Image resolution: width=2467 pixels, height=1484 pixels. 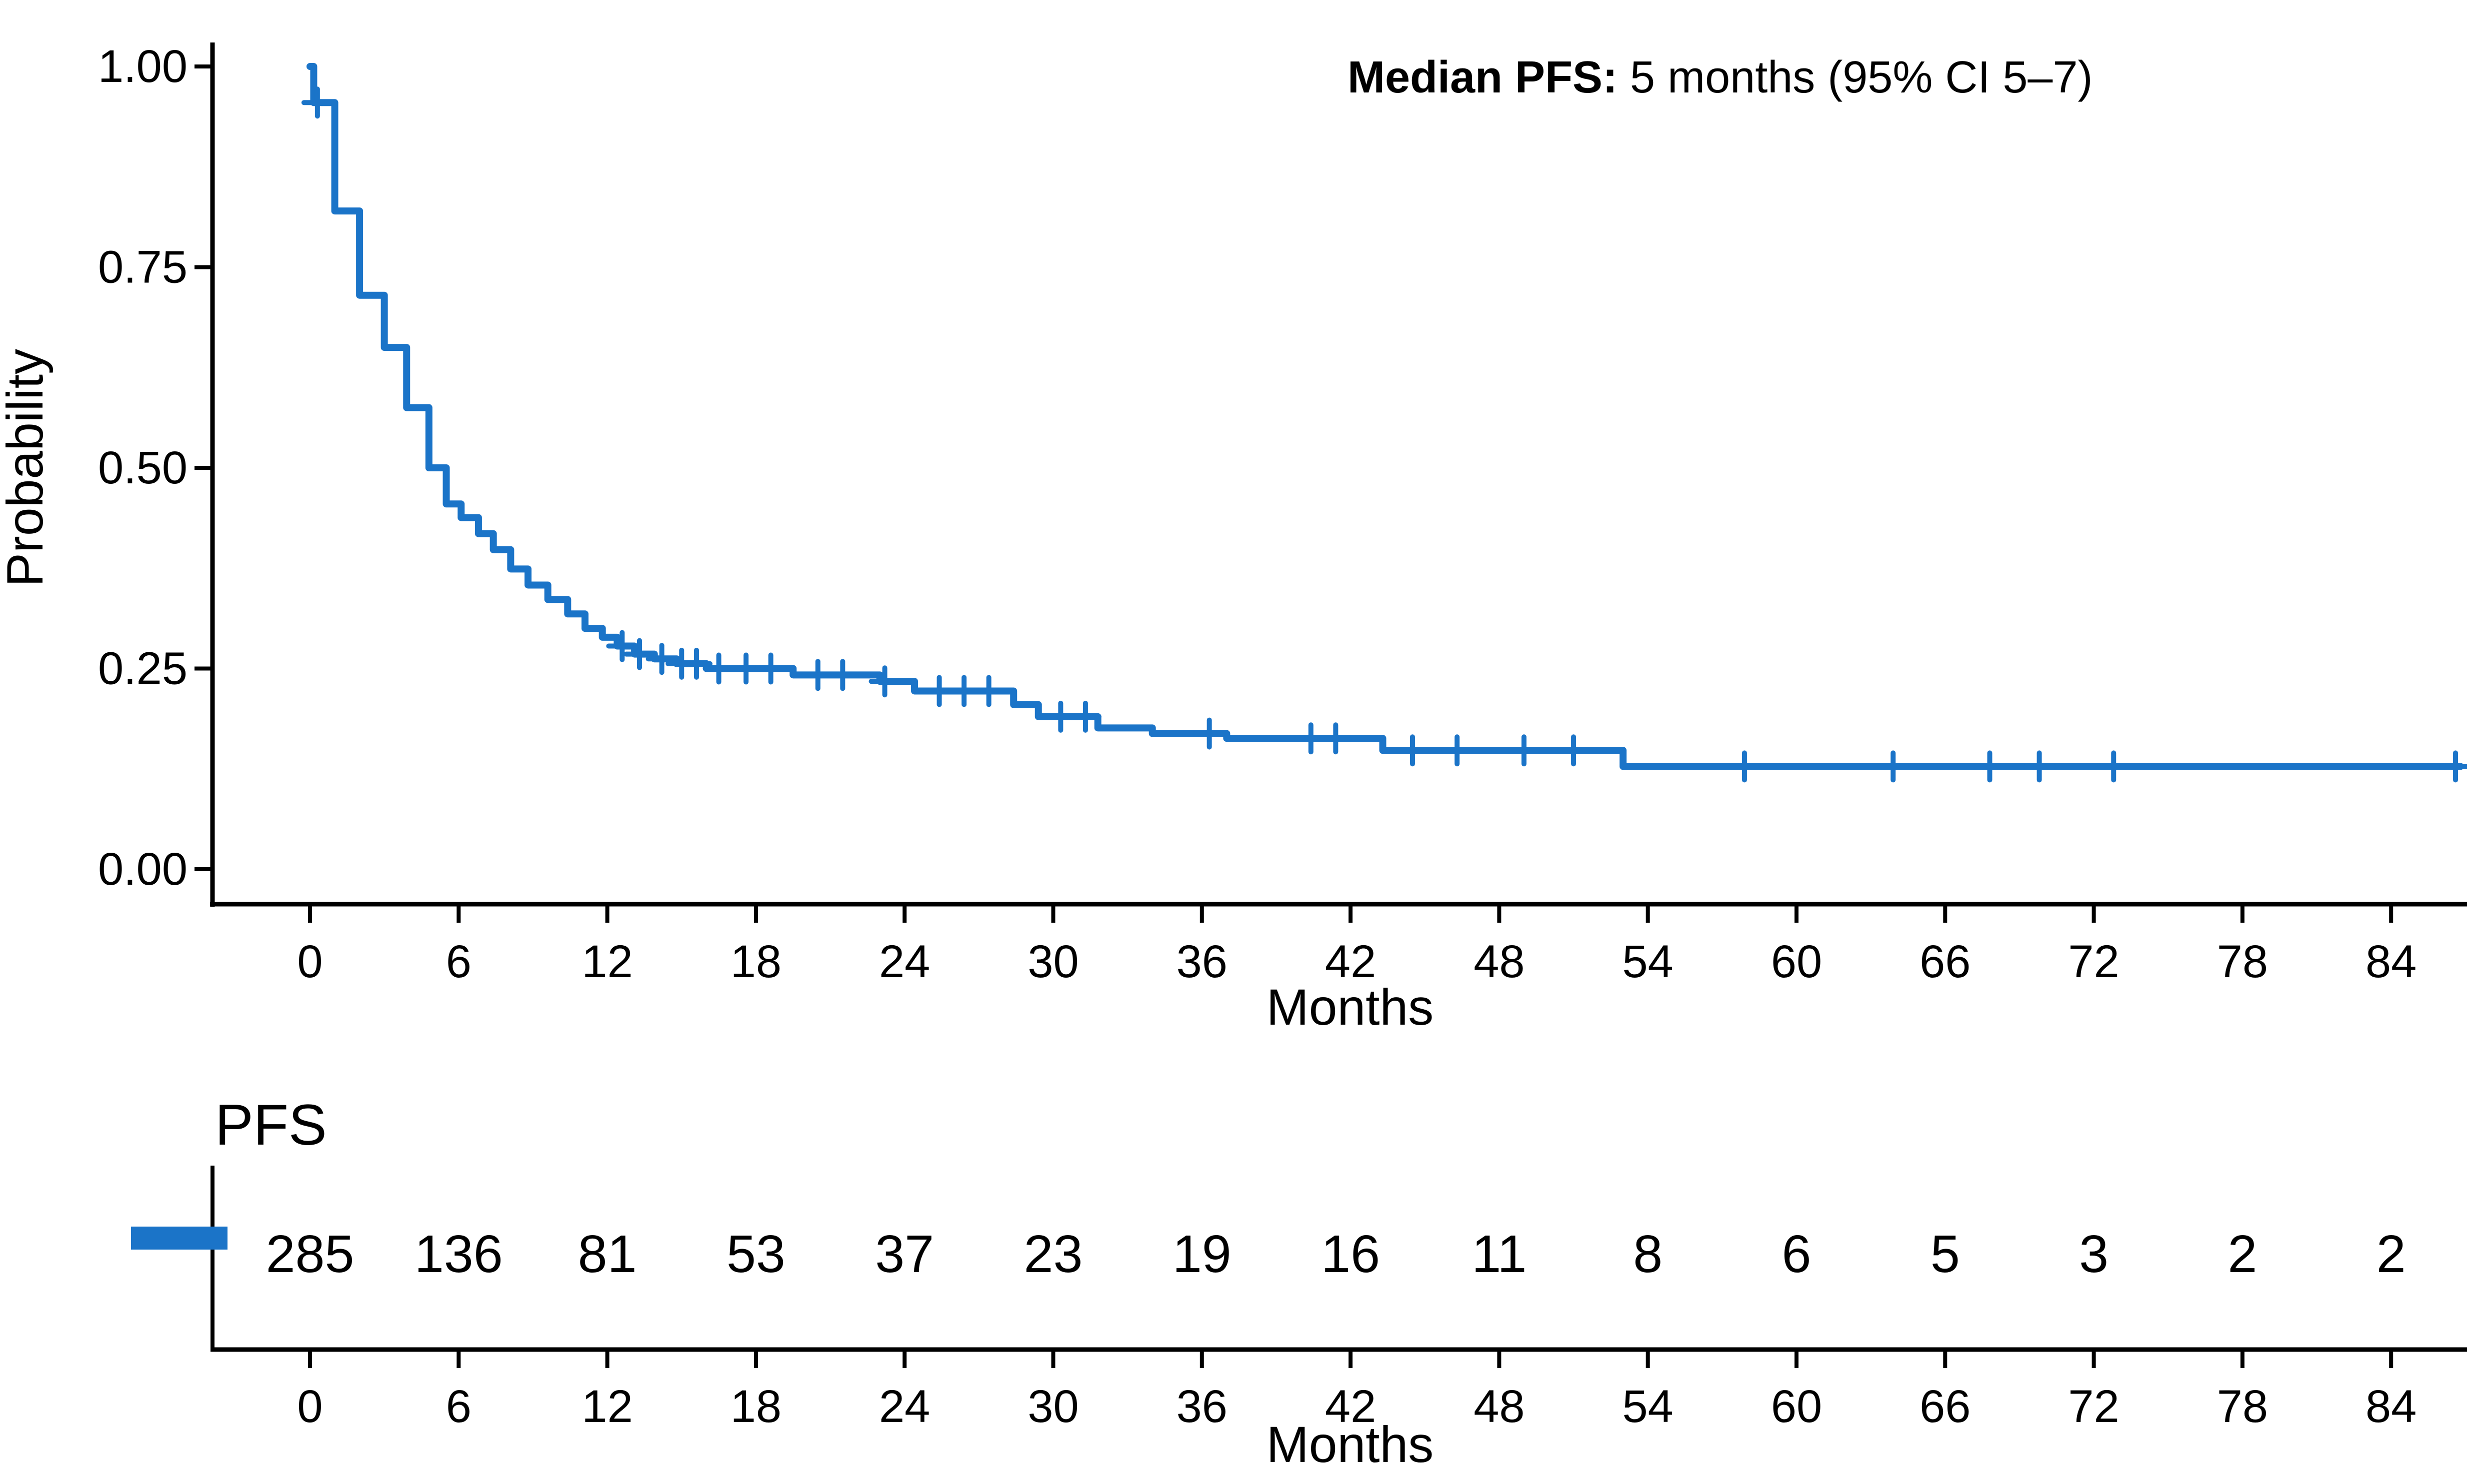 I want to click on pfs-legend-swatch, so click(x=179, y=1239).